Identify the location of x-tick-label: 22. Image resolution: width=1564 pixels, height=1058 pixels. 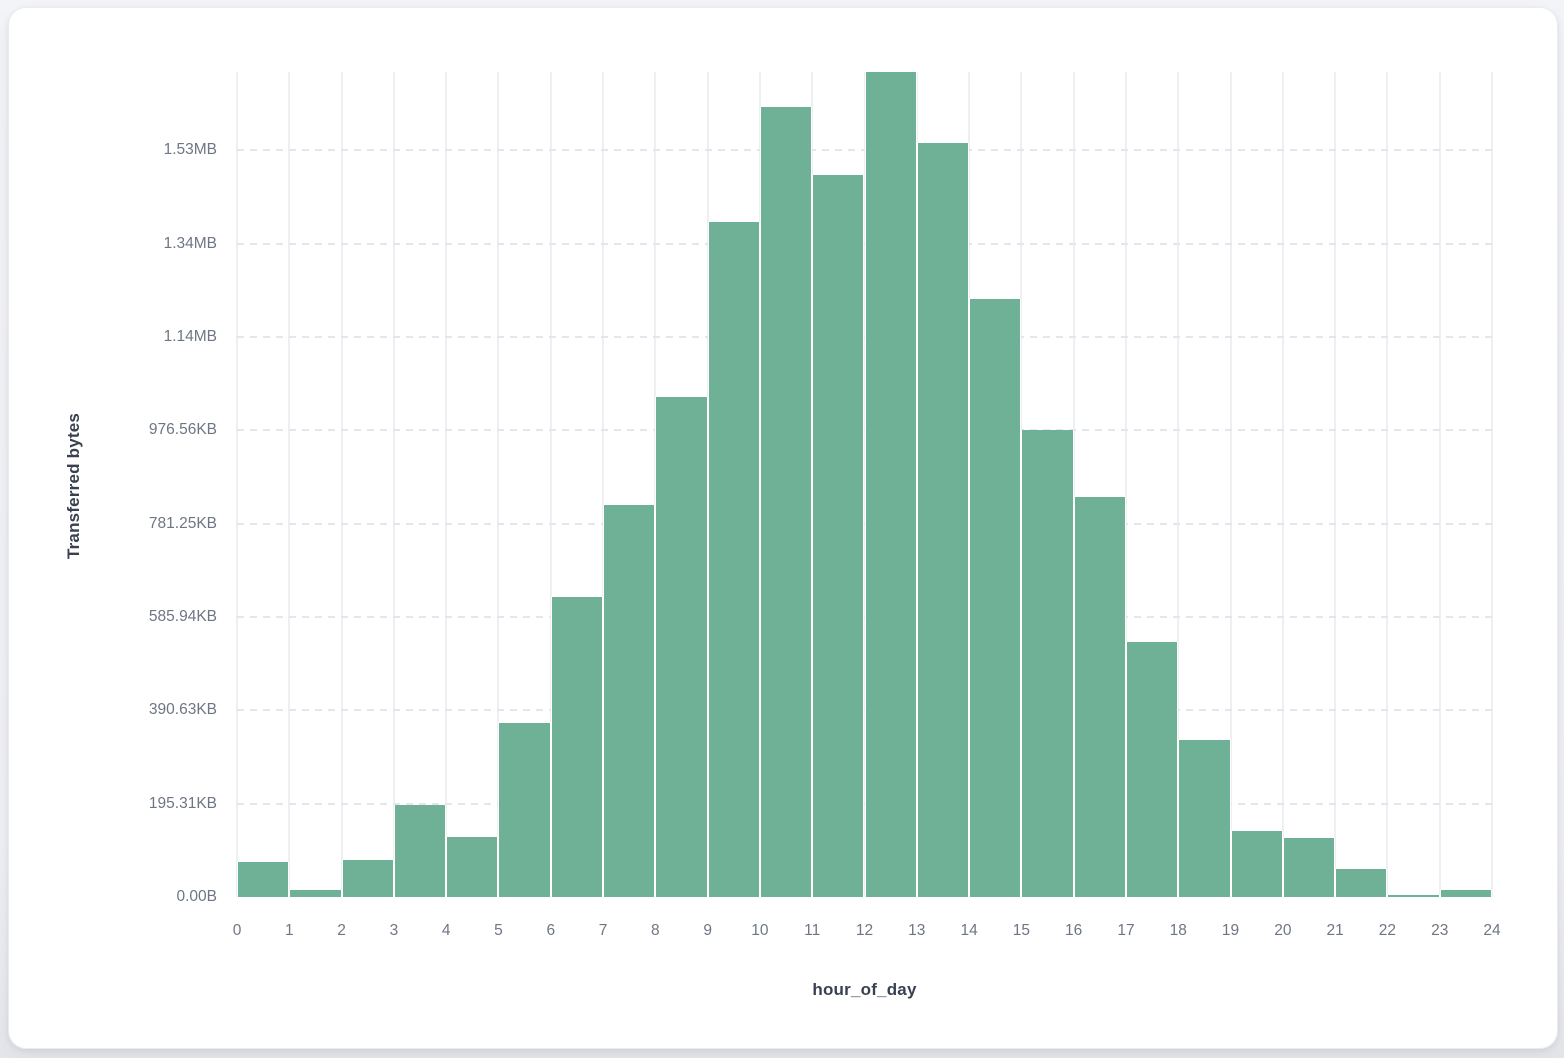
(1387, 930).